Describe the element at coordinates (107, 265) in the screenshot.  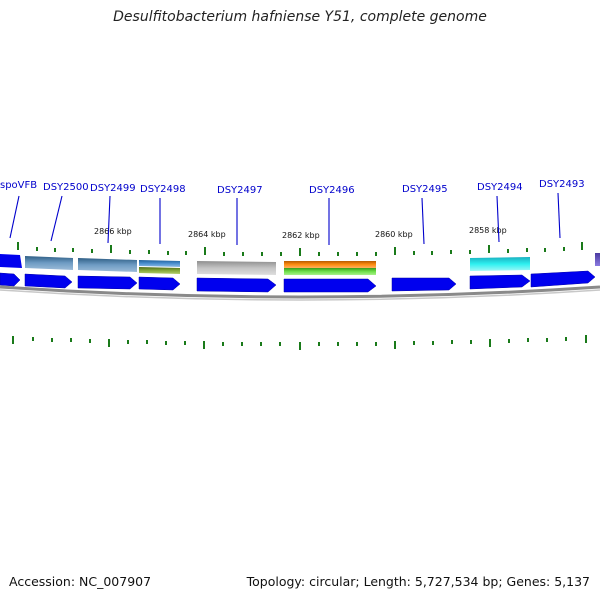
I see `feature-block-dsy2499` at that location.